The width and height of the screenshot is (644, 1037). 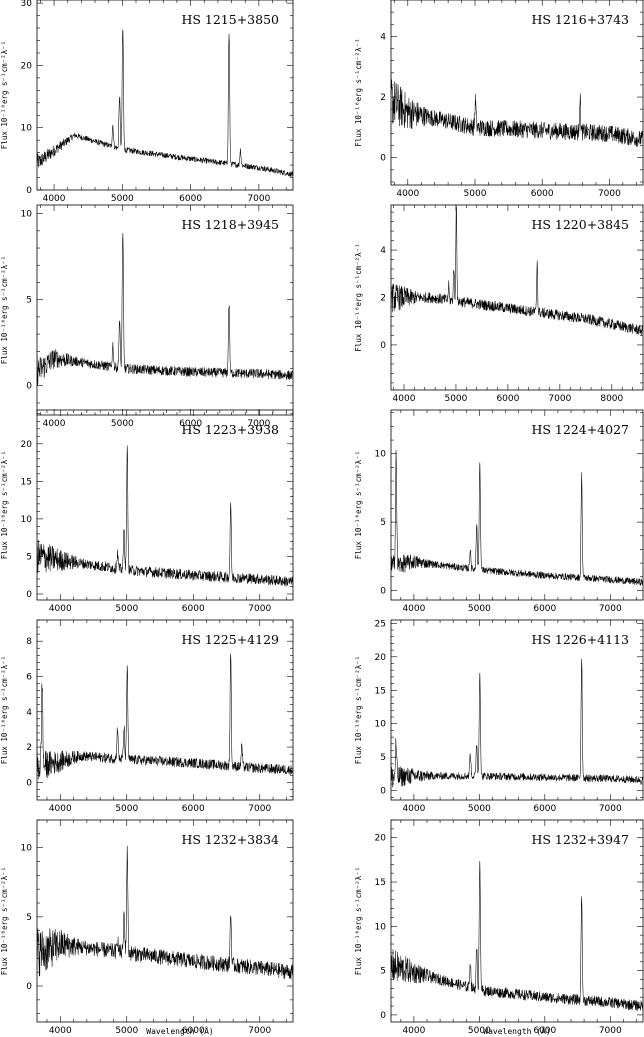 I want to click on y-tick-label: 6, so click(x=29, y=677).